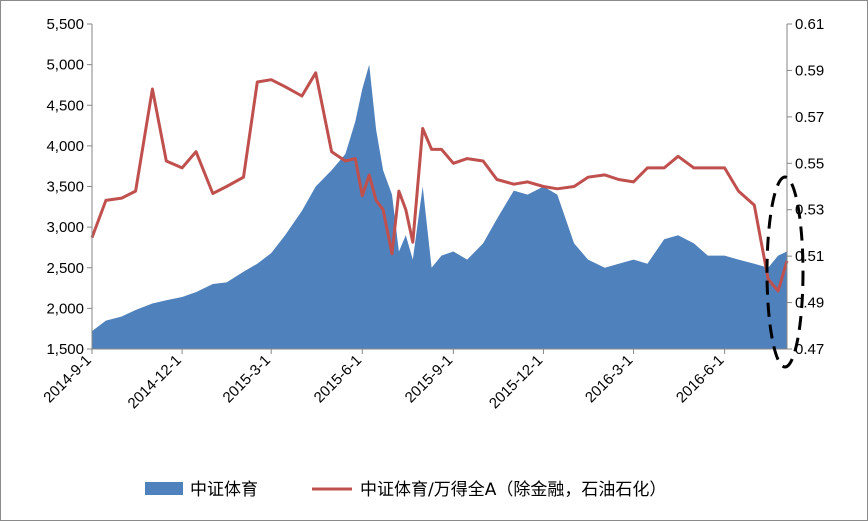 The width and height of the screenshot is (868, 521). What do you see at coordinates (809, 349) in the screenshot?
I see `right-tick-label: 0.47` at bounding box center [809, 349].